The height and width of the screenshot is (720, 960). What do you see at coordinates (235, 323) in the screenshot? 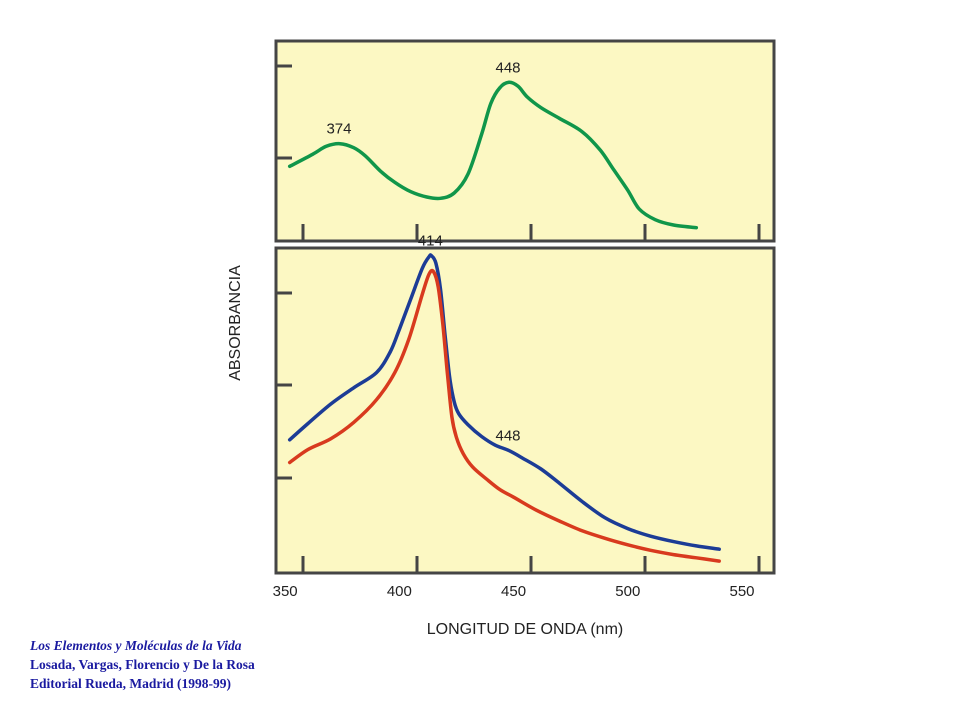
I see `y-axis-title: ABSORBANCIA` at bounding box center [235, 323].